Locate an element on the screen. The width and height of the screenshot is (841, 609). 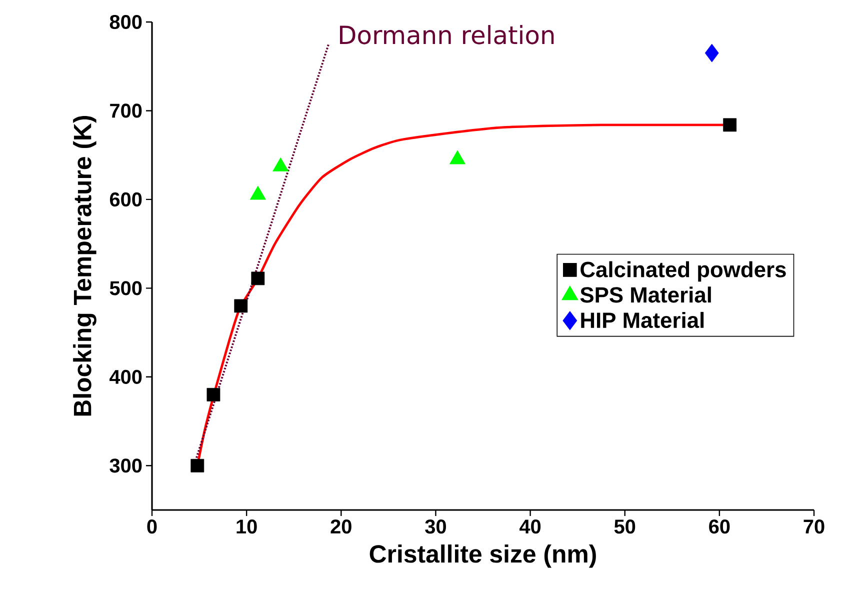
x-tick-label: 60 is located at coordinates (719, 527).